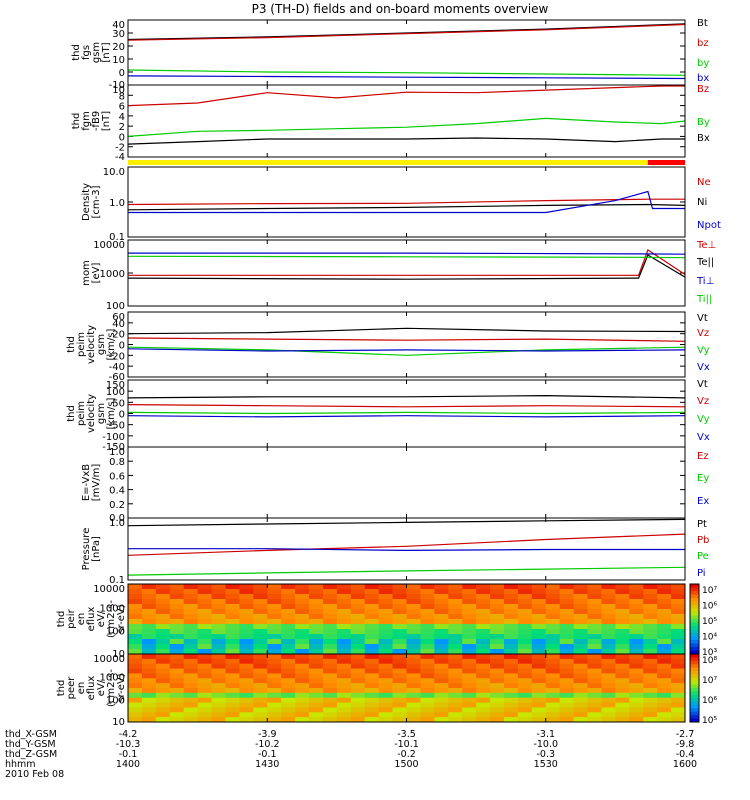  What do you see at coordinates (702, 23) in the screenshot?
I see `legend-label: Bt` at bounding box center [702, 23].